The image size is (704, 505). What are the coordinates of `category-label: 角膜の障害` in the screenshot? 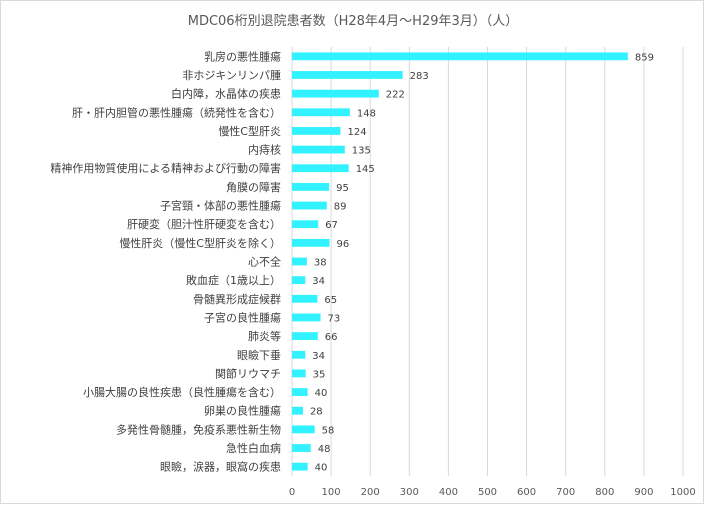 It's located at (253, 187).